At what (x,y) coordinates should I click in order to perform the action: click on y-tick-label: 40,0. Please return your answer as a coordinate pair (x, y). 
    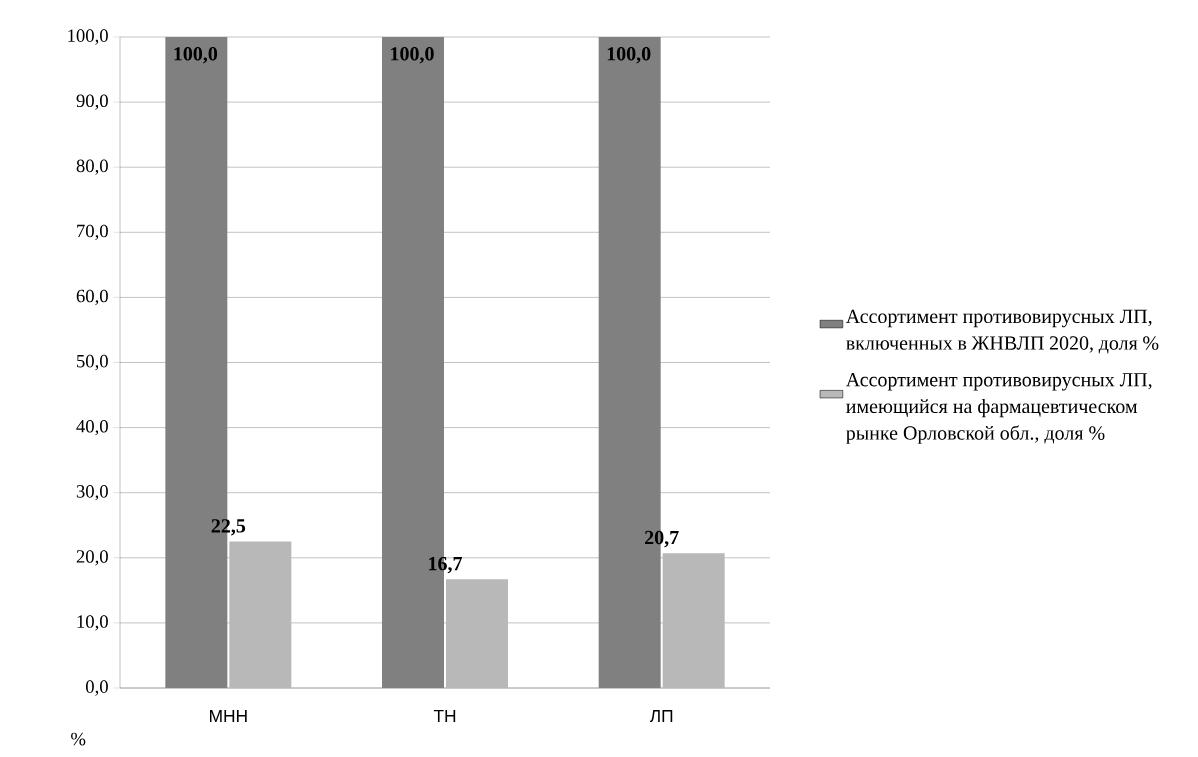
    Looking at the image, I should click on (92, 427).